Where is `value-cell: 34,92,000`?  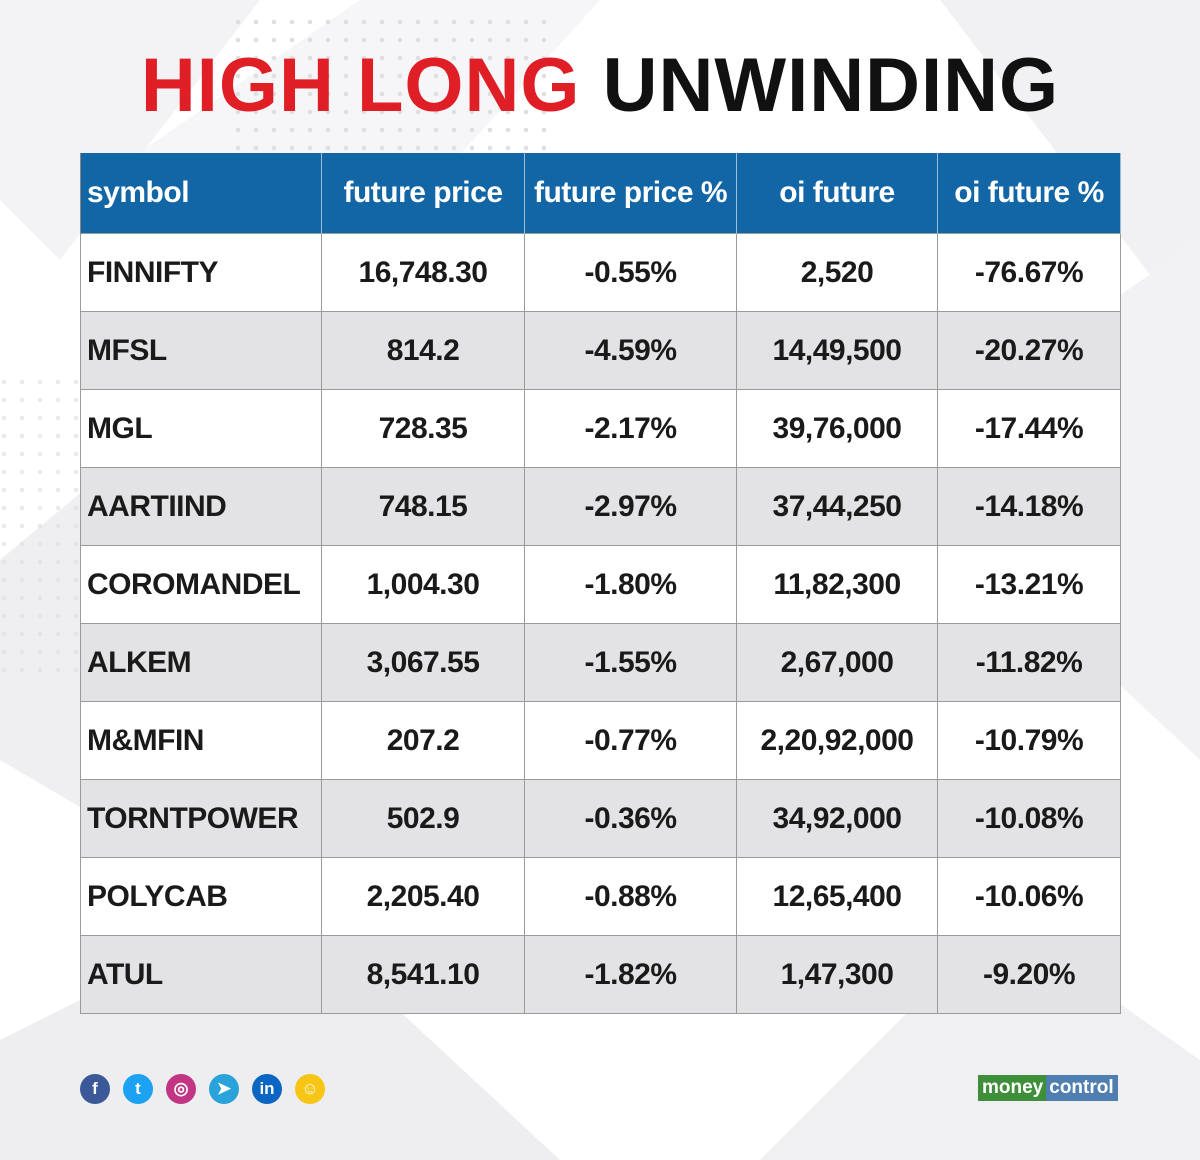
value-cell: 34,92,000 is located at coordinates (837, 818).